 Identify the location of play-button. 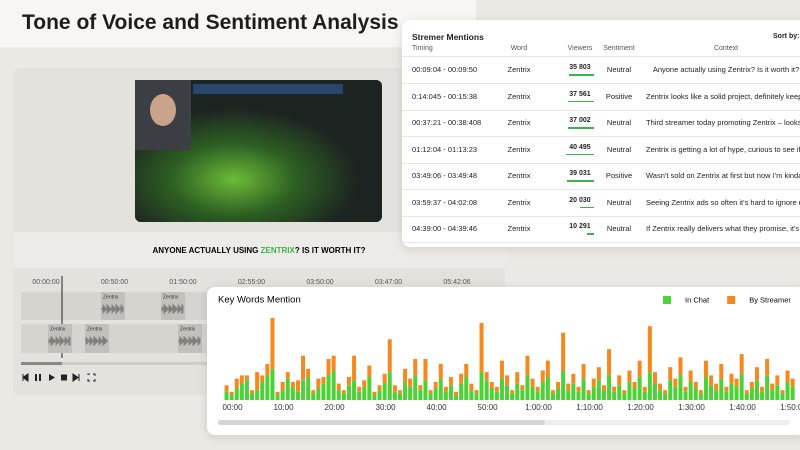
(52, 377).